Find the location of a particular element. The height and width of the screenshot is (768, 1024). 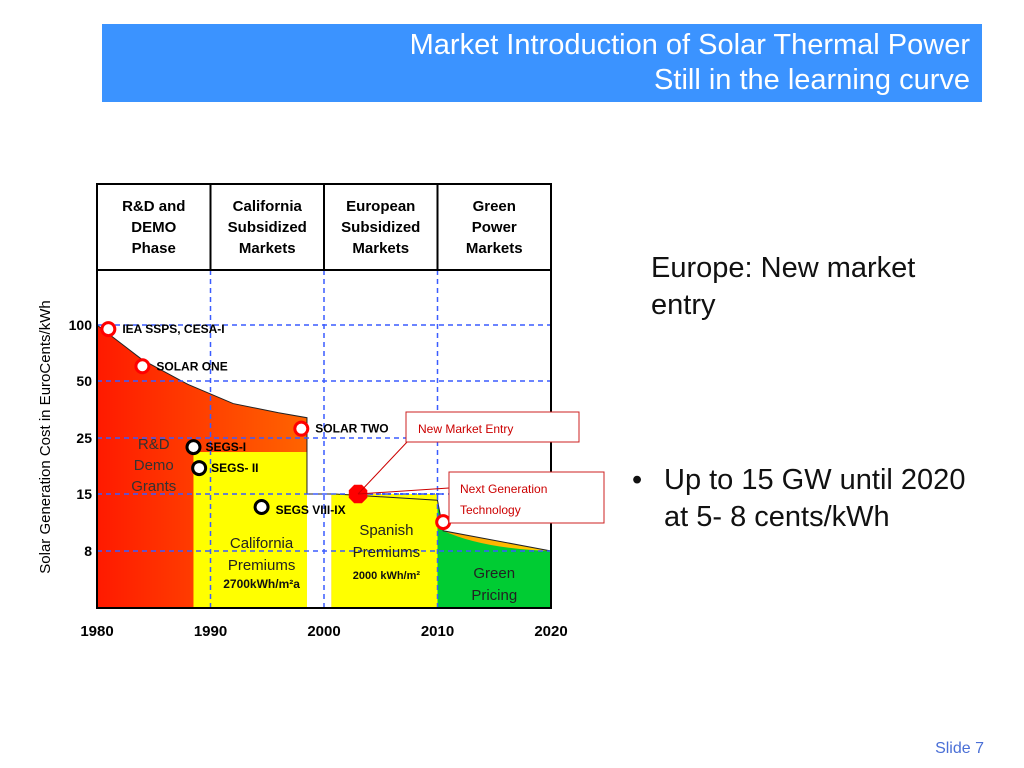

y-tick-label: 100 is located at coordinates (81, 325).